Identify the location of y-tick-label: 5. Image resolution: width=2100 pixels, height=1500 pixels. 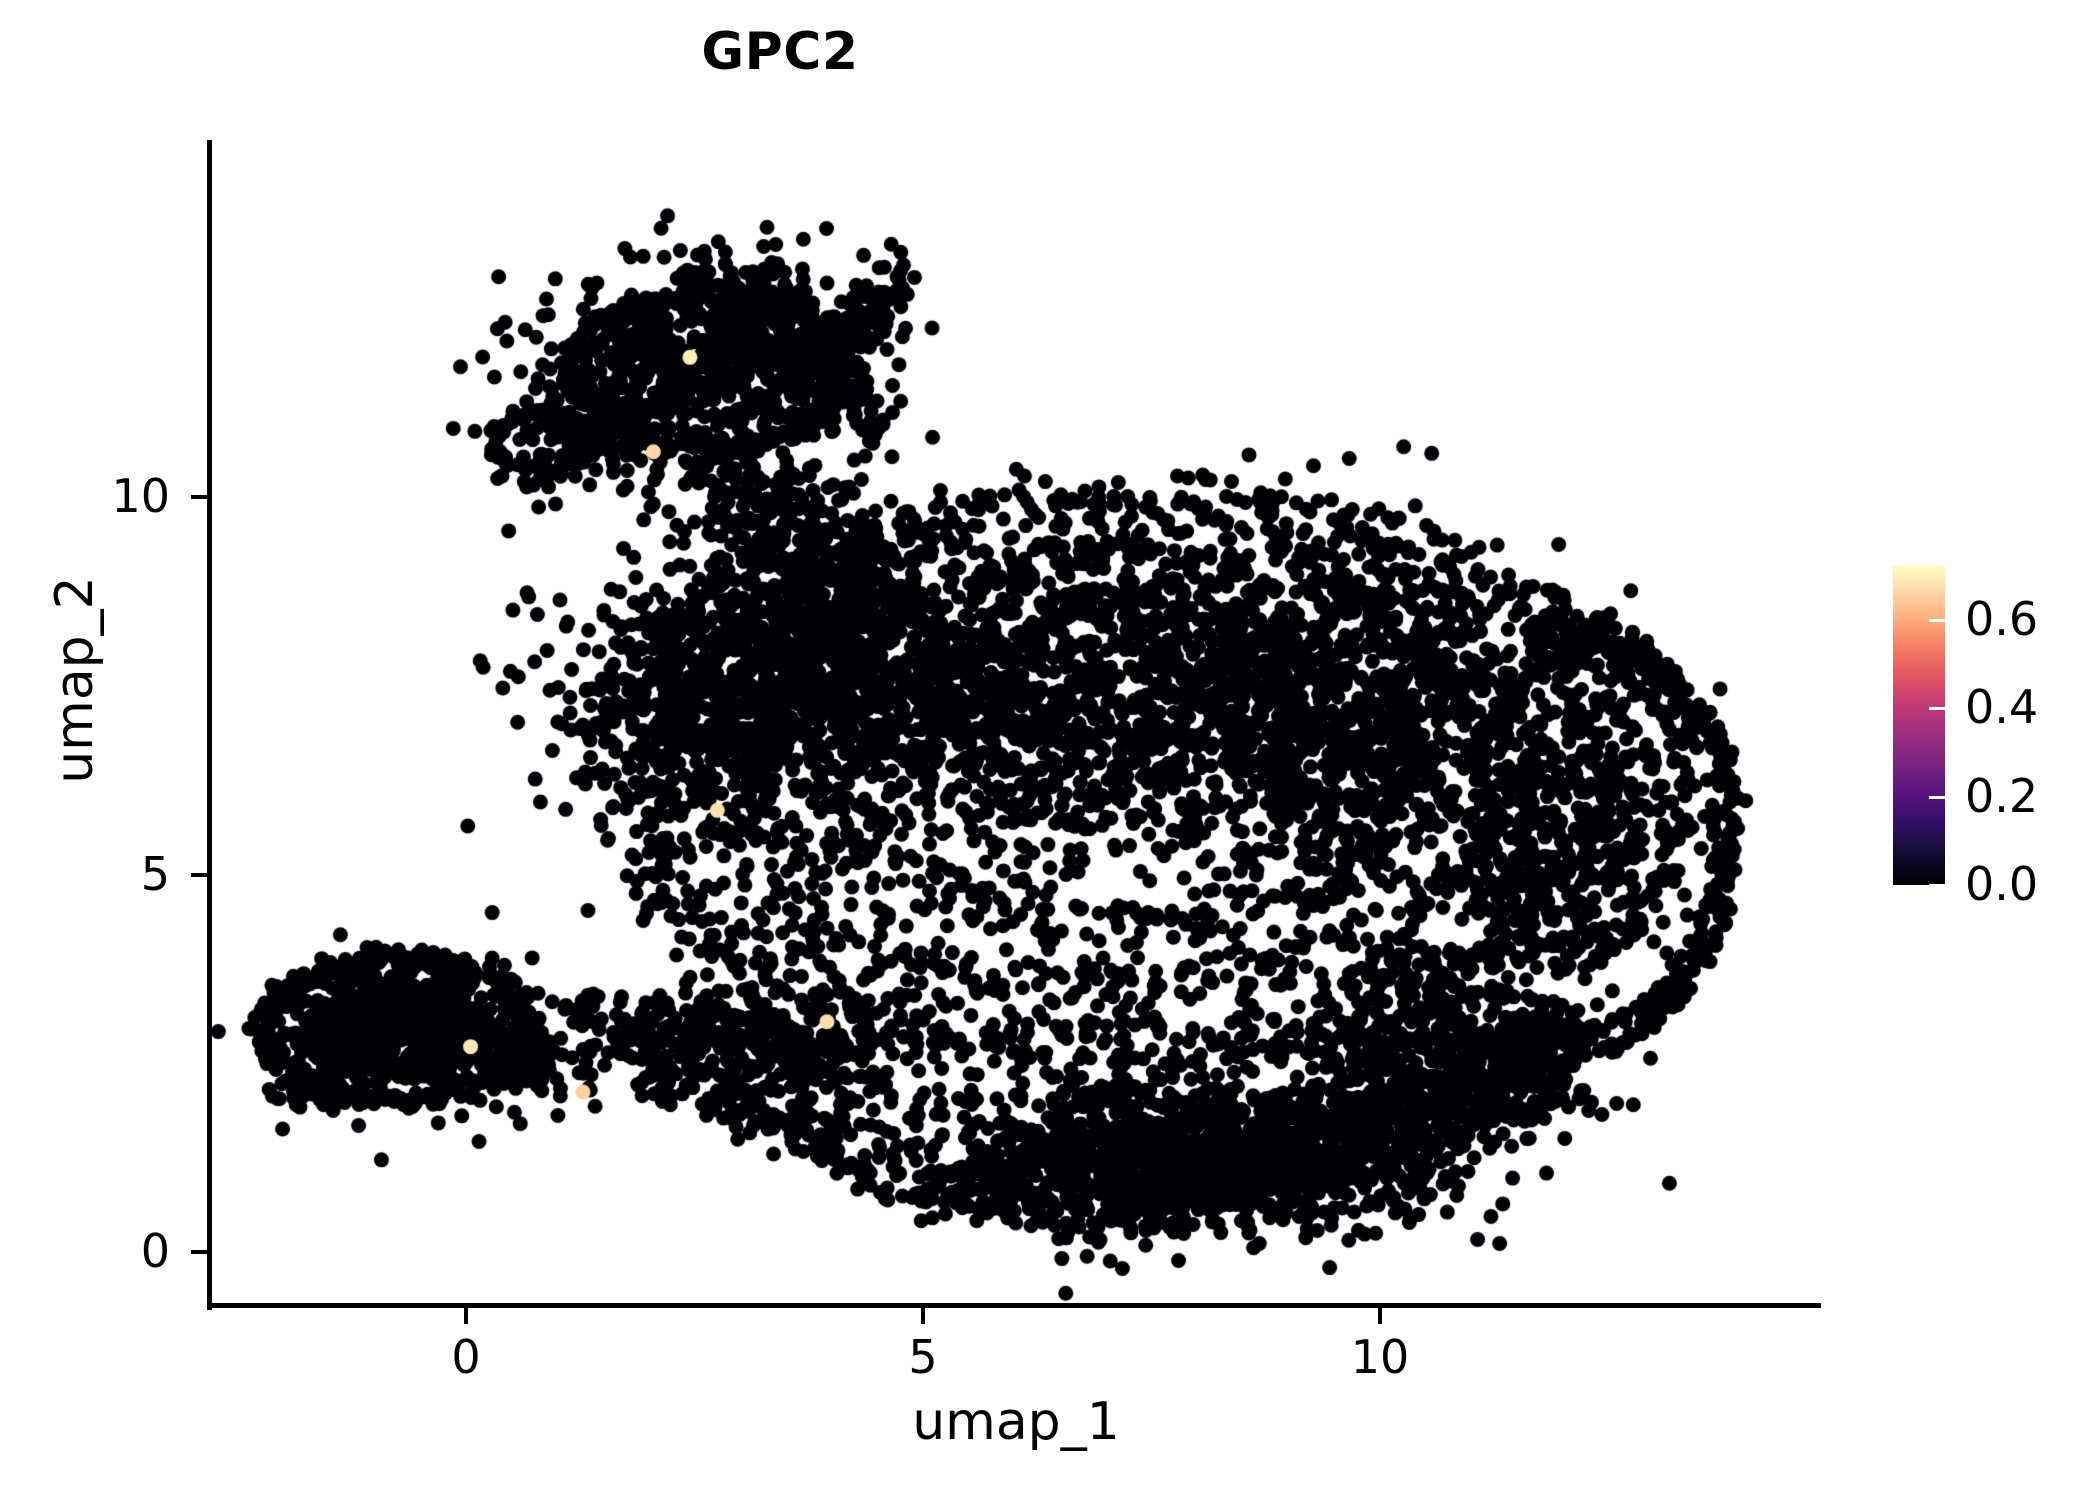
(155, 873).